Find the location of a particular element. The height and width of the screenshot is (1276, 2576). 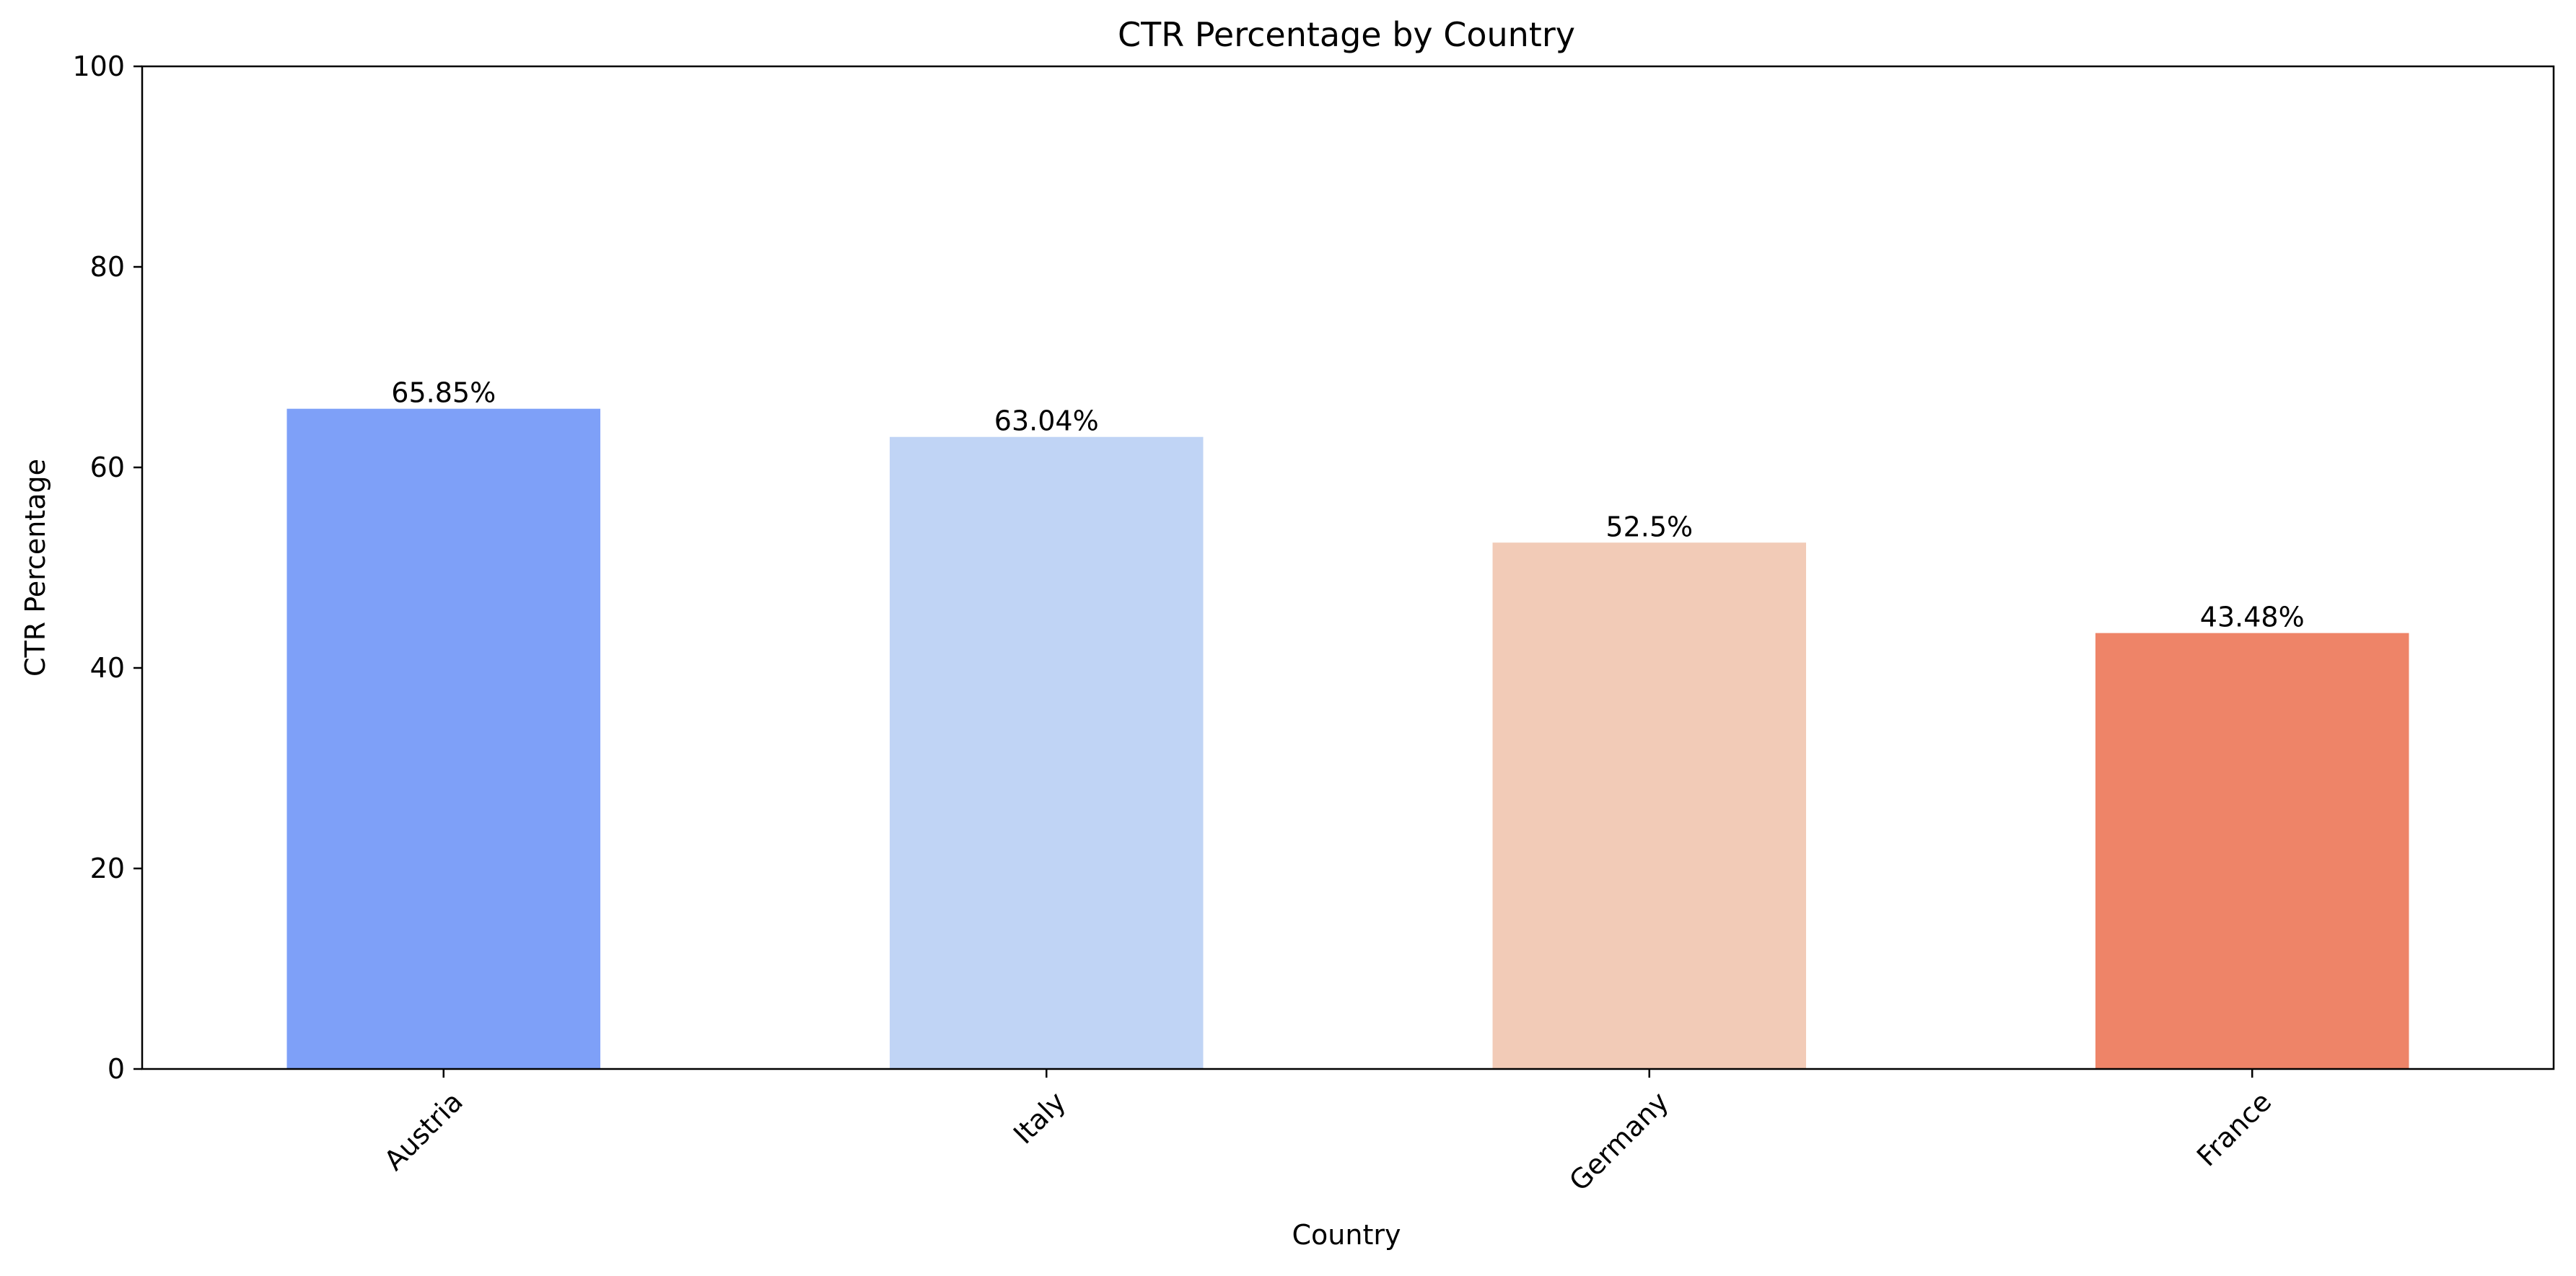

y-tick-label-100: 100 is located at coordinates (99, 66).